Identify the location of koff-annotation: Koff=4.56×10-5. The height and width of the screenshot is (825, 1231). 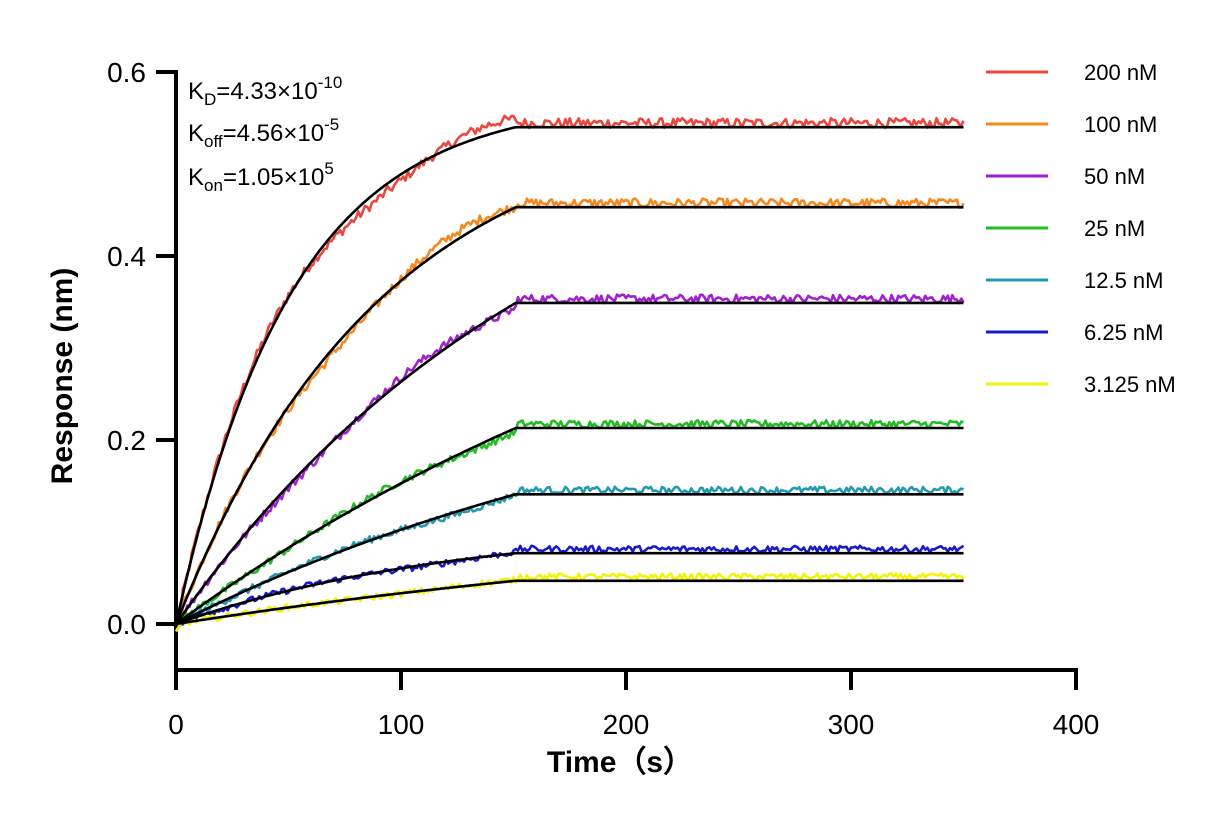
(263, 133).